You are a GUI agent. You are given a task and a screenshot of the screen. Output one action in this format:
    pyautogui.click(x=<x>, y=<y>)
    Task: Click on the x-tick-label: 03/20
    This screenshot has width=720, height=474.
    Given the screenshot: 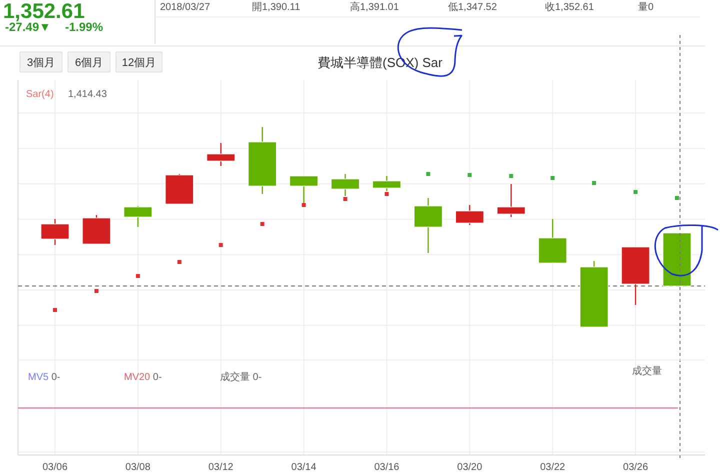 What is the action you would take?
    pyautogui.click(x=470, y=467)
    